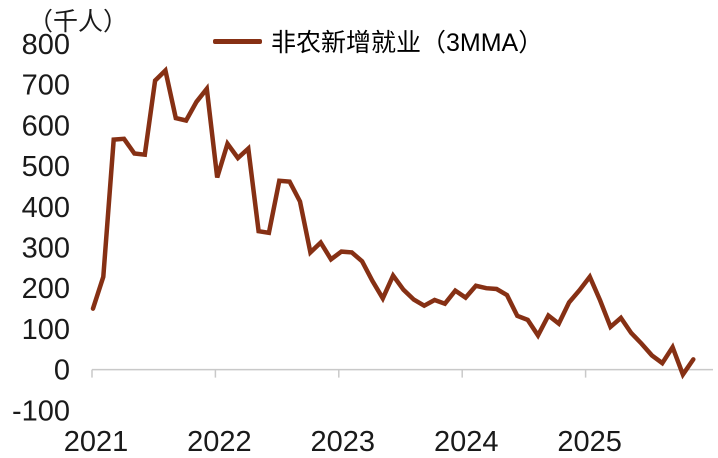 The height and width of the screenshot is (458, 718). What do you see at coordinates (46, 208) in the screenshot?
I see `y-tick-label: 400` at bounding box center [46, 208].